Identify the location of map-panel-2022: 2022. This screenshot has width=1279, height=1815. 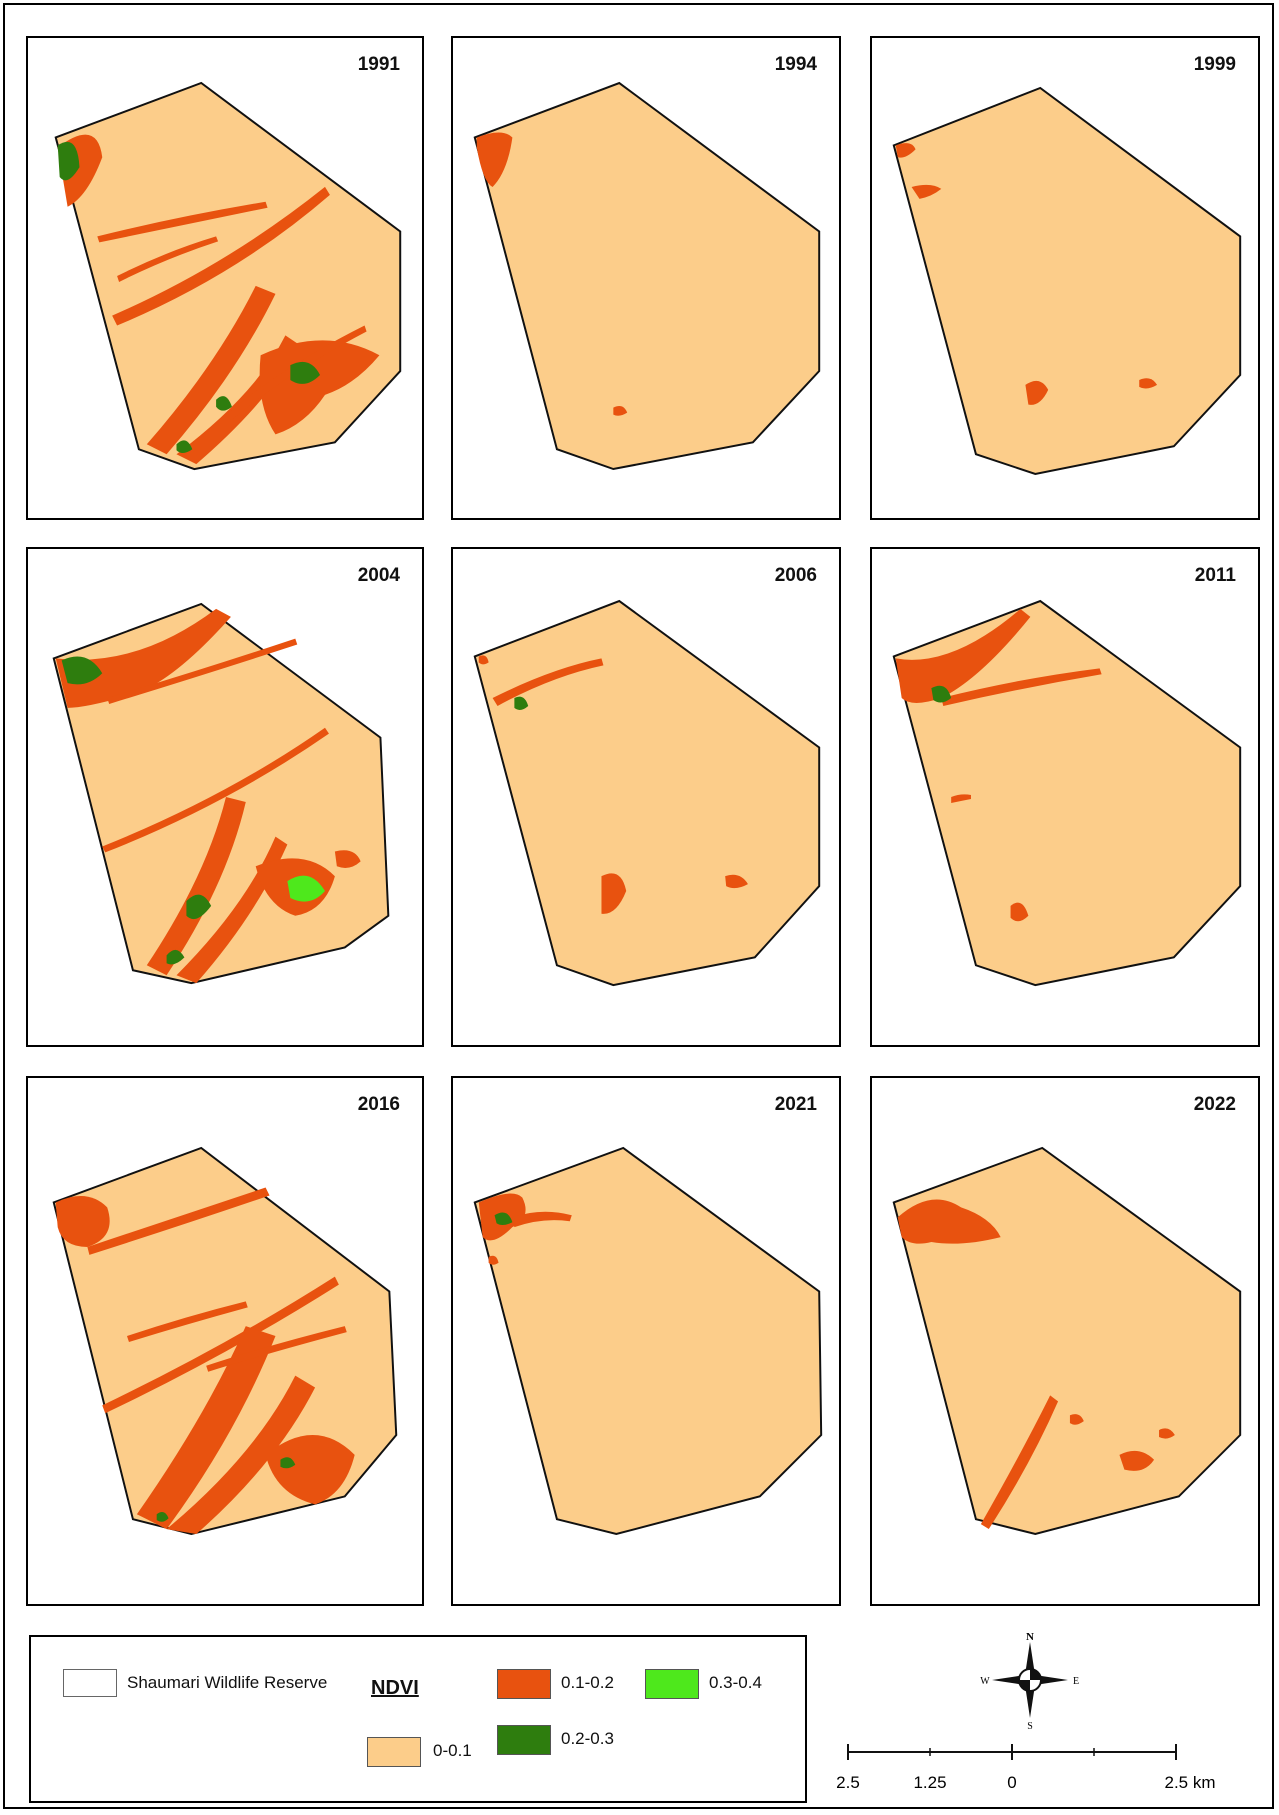
(1065, 1341).